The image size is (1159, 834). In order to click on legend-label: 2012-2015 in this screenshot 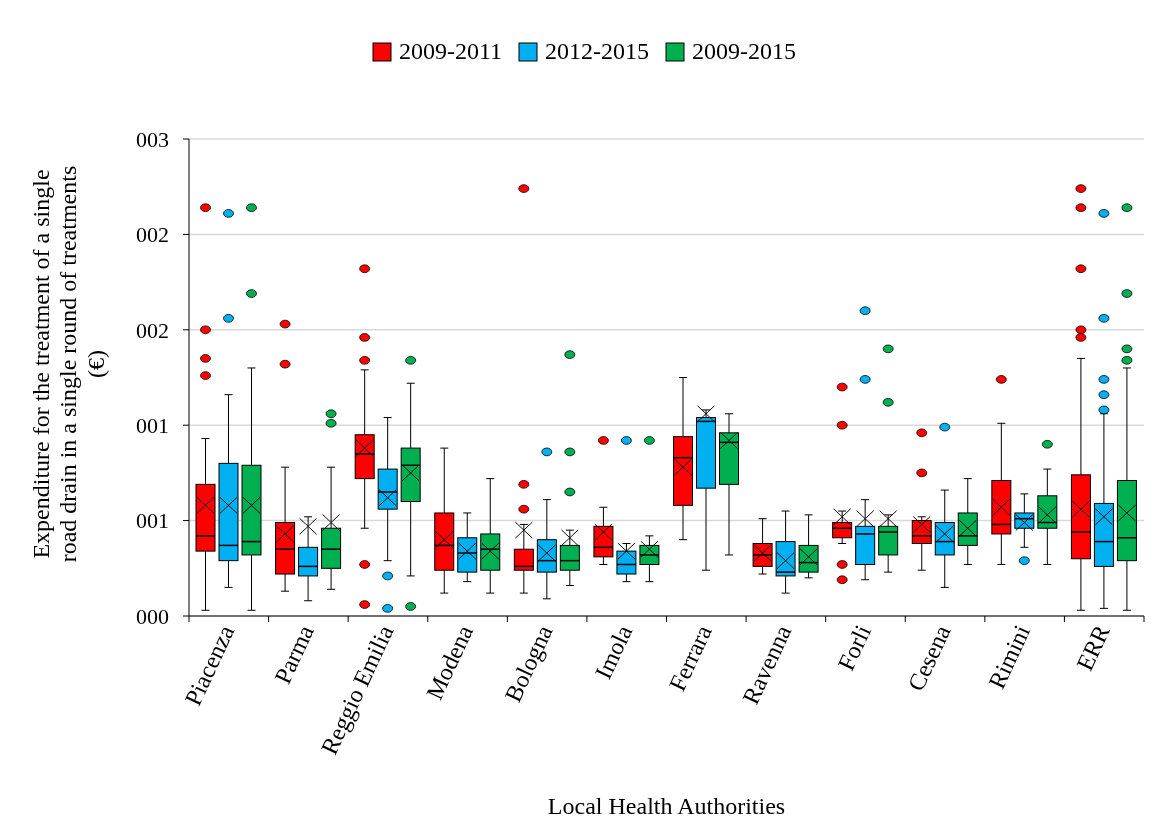, I will do `click(597, 51)`.